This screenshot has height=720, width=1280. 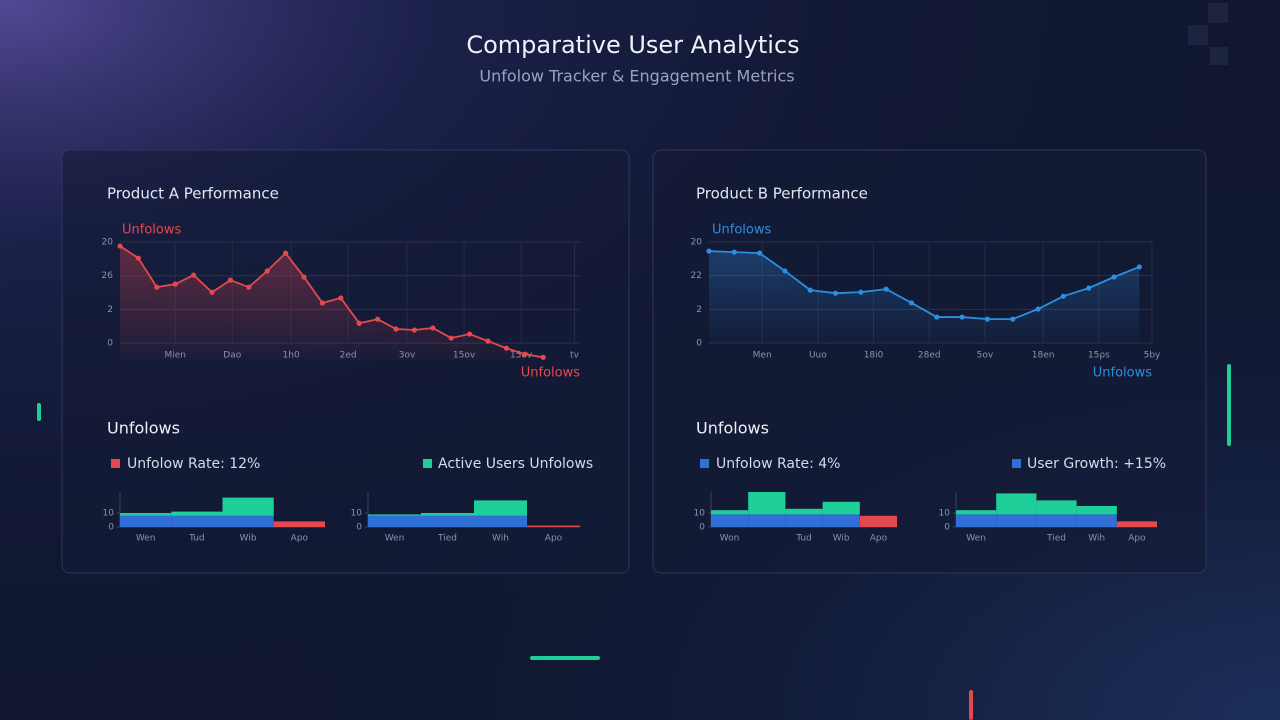 I want to click on x-tick-label: Uuo, so click(x=818, y=356).